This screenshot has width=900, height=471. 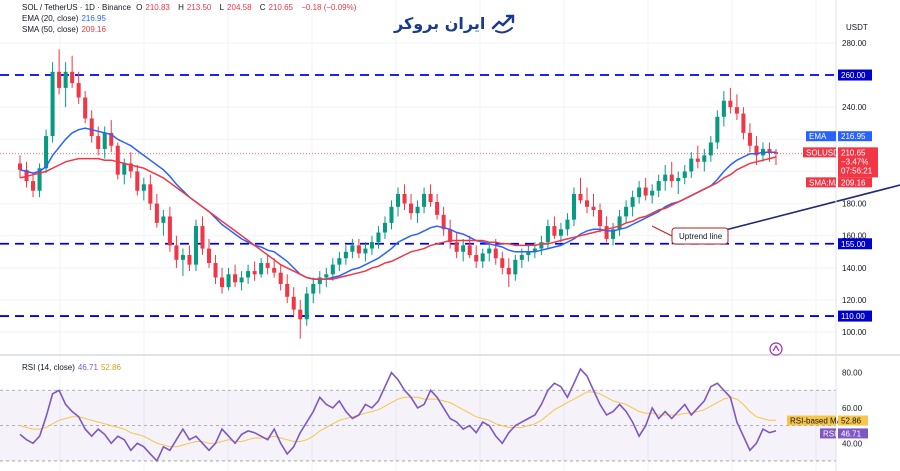 What do you see at coordinates (854, 161) in the screenshot?
I see `svg-text: −3.47%` at bounding box center [854, 161].